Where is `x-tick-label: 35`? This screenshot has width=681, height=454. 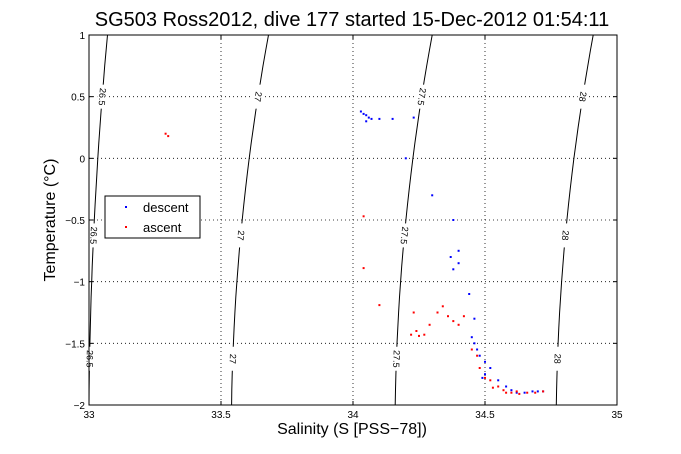
x-tick-label: 35 is located at coordinates (617, 415).